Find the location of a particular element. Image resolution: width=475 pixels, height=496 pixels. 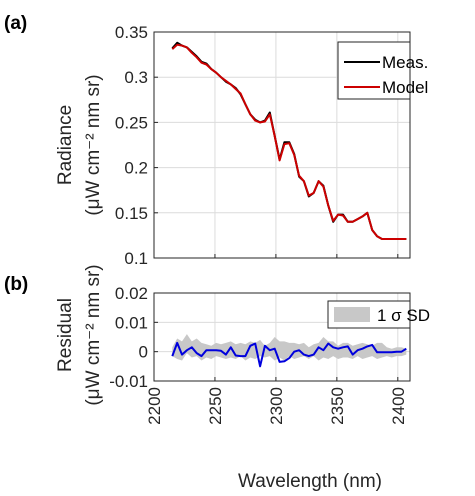

x-tick-label: 2400 is located at coordinates (398, 406).